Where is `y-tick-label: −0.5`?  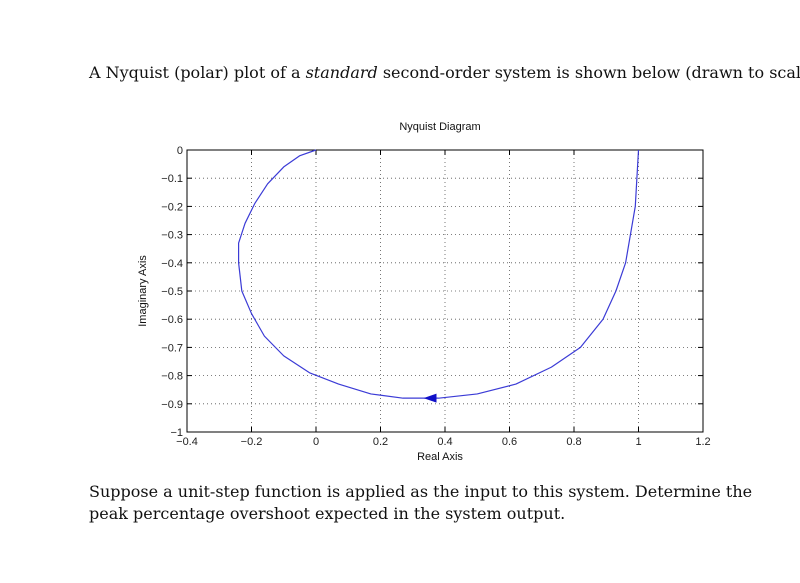
y-tick-label: −0.5 is located at coordinates (172, 292).